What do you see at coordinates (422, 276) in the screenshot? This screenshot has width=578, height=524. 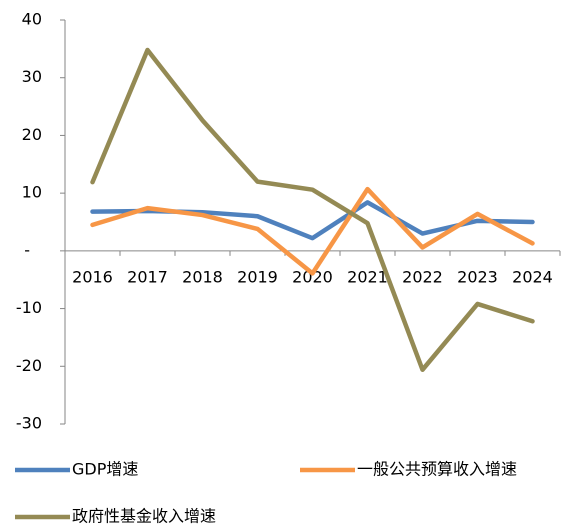 I see `x-tick-label: 2022` at bounding box center [422, 276].